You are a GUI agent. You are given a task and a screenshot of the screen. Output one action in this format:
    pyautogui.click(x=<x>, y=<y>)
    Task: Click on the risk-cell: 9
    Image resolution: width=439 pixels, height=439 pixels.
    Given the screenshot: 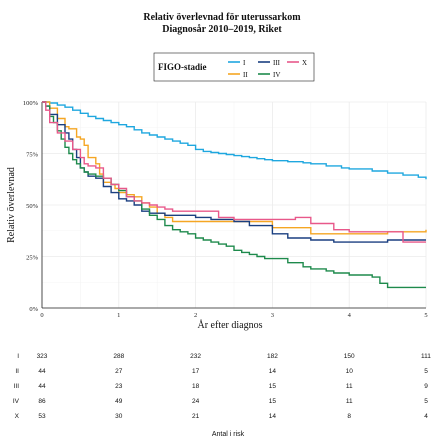 What is the action you would take?
    pyautogui.click(x=426, y=386)
    